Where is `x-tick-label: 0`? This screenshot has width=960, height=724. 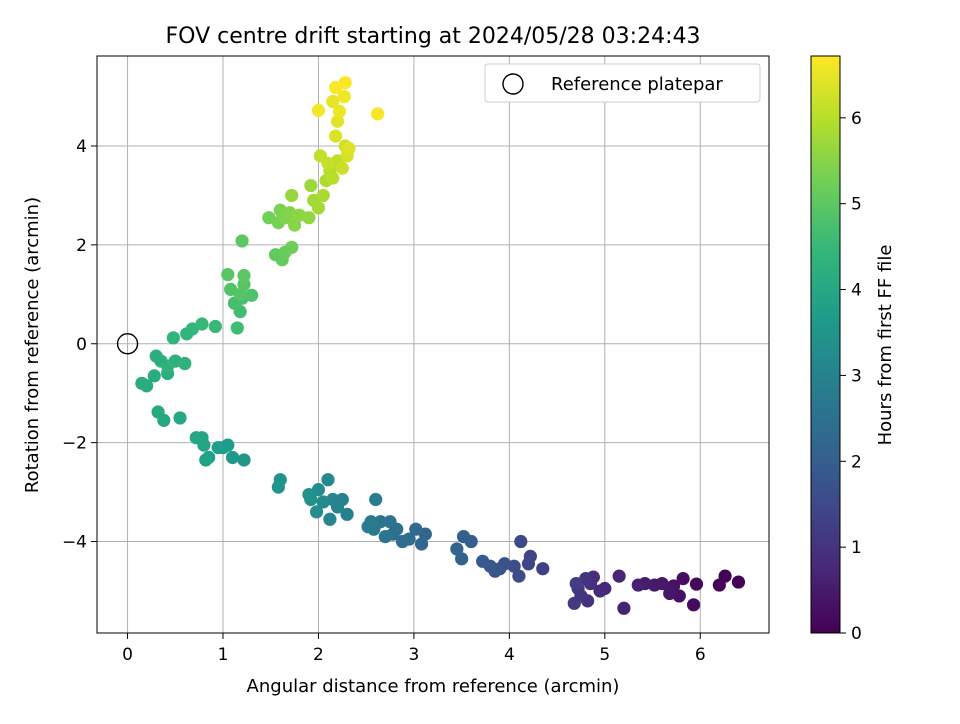 x-tick-label: 0 is located at coordinates (127, 655).